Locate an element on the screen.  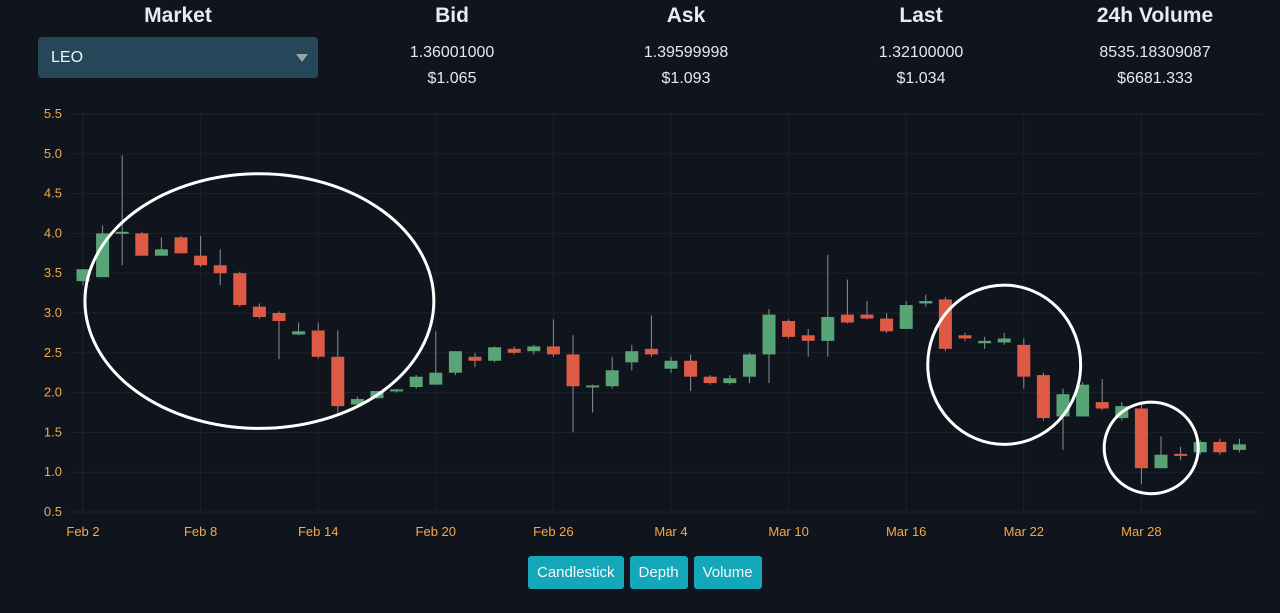
ask-title: Ask is located at coordinates (686, 15).